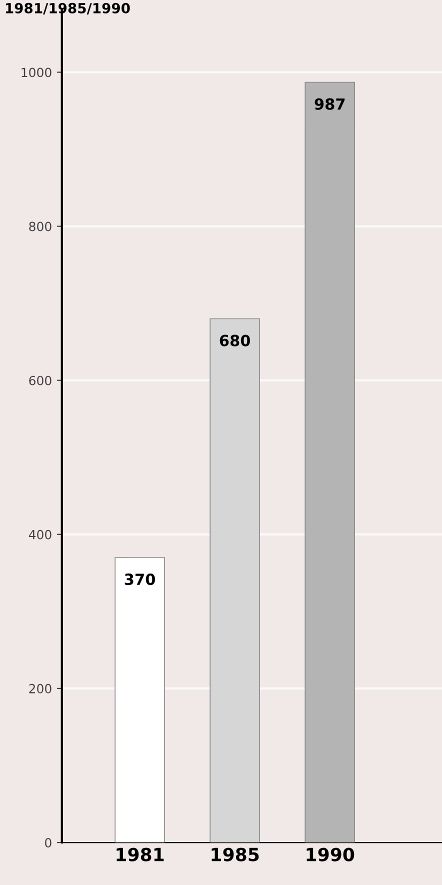  I want to click on y-tick-label: 600, so click(40, 381).